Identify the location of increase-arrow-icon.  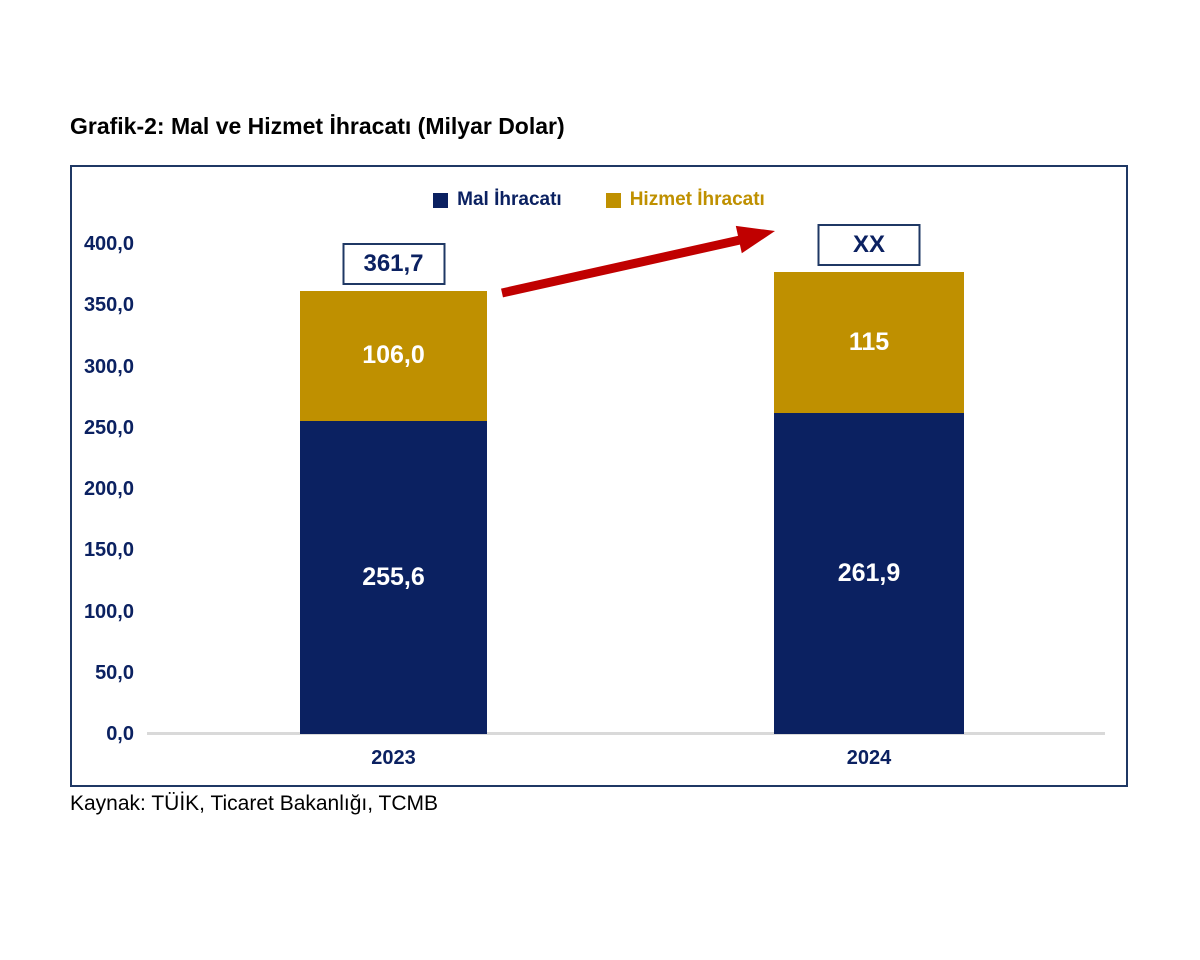
(638, 261).